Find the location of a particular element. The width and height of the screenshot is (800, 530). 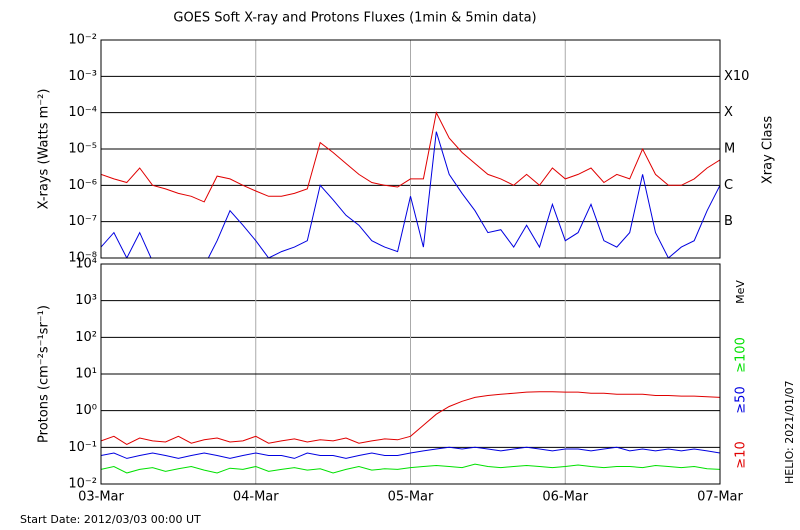

y-tick-label: 10⁻⁵ is located at coordinates (82, 149).